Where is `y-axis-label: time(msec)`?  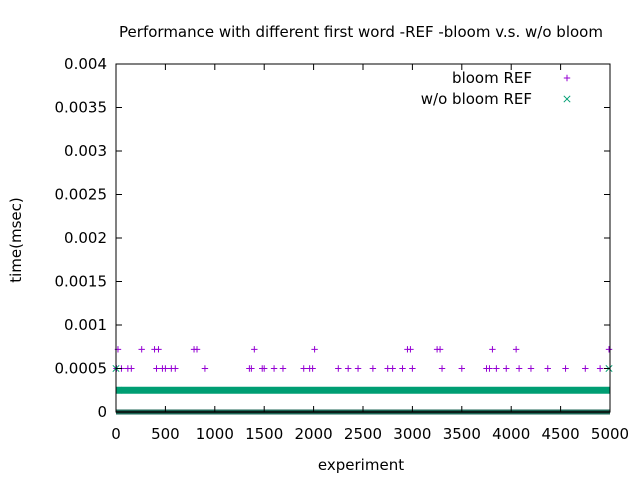 y-axis-label: time(msec) is located at coordinates (16, 240).